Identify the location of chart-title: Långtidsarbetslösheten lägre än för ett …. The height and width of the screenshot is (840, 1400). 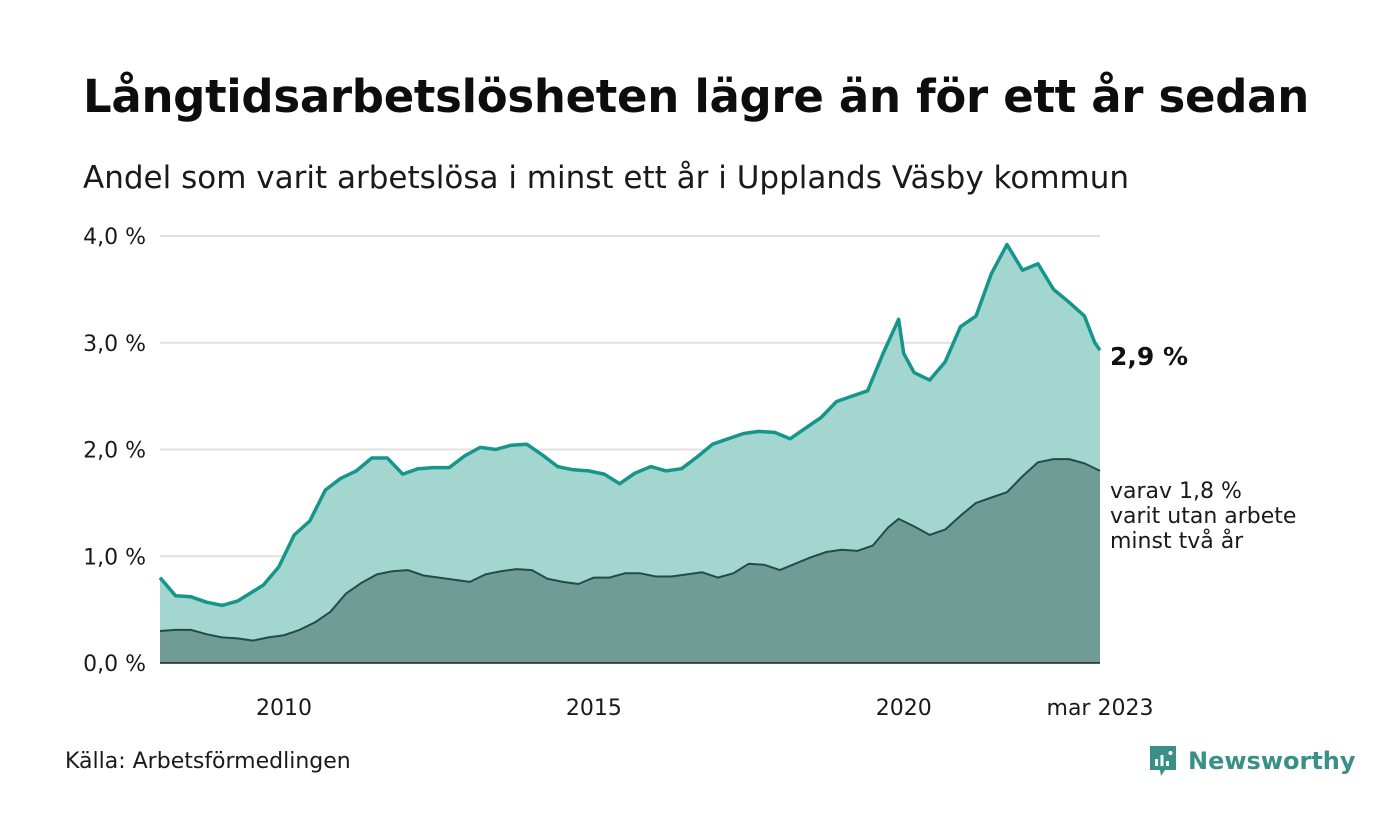
(696, 96).